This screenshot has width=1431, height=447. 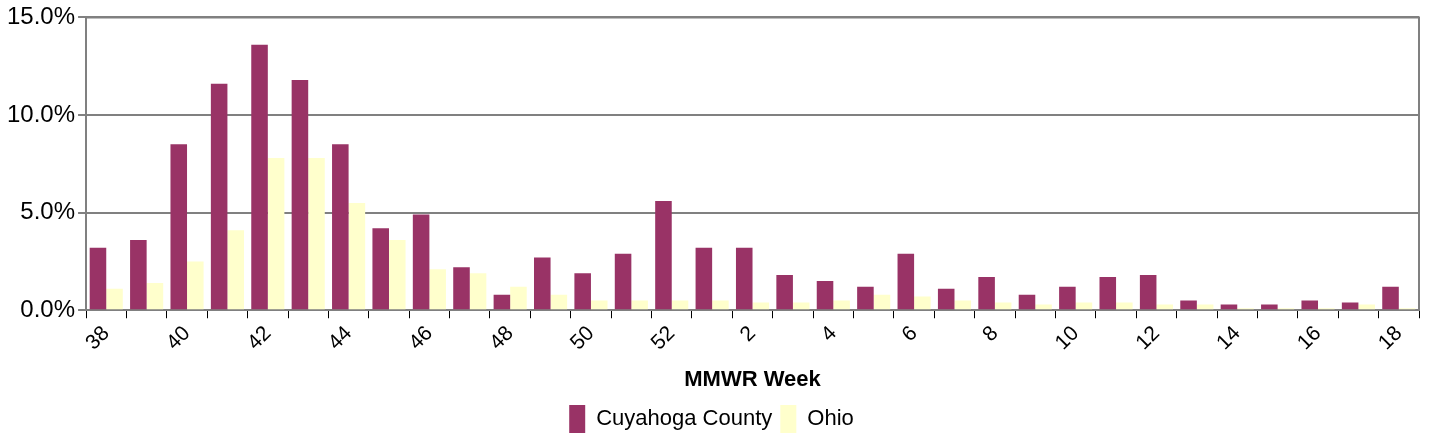 What do you see at coordinates (97, 337) in the screenshot?
I see `x-tick-label: 38` at bounding box center [97, 337].